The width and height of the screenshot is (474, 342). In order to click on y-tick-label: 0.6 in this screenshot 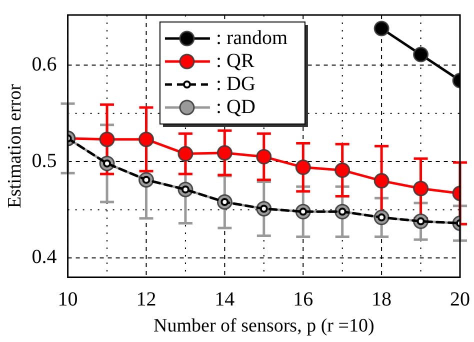, I will do `click(44, 64)`.